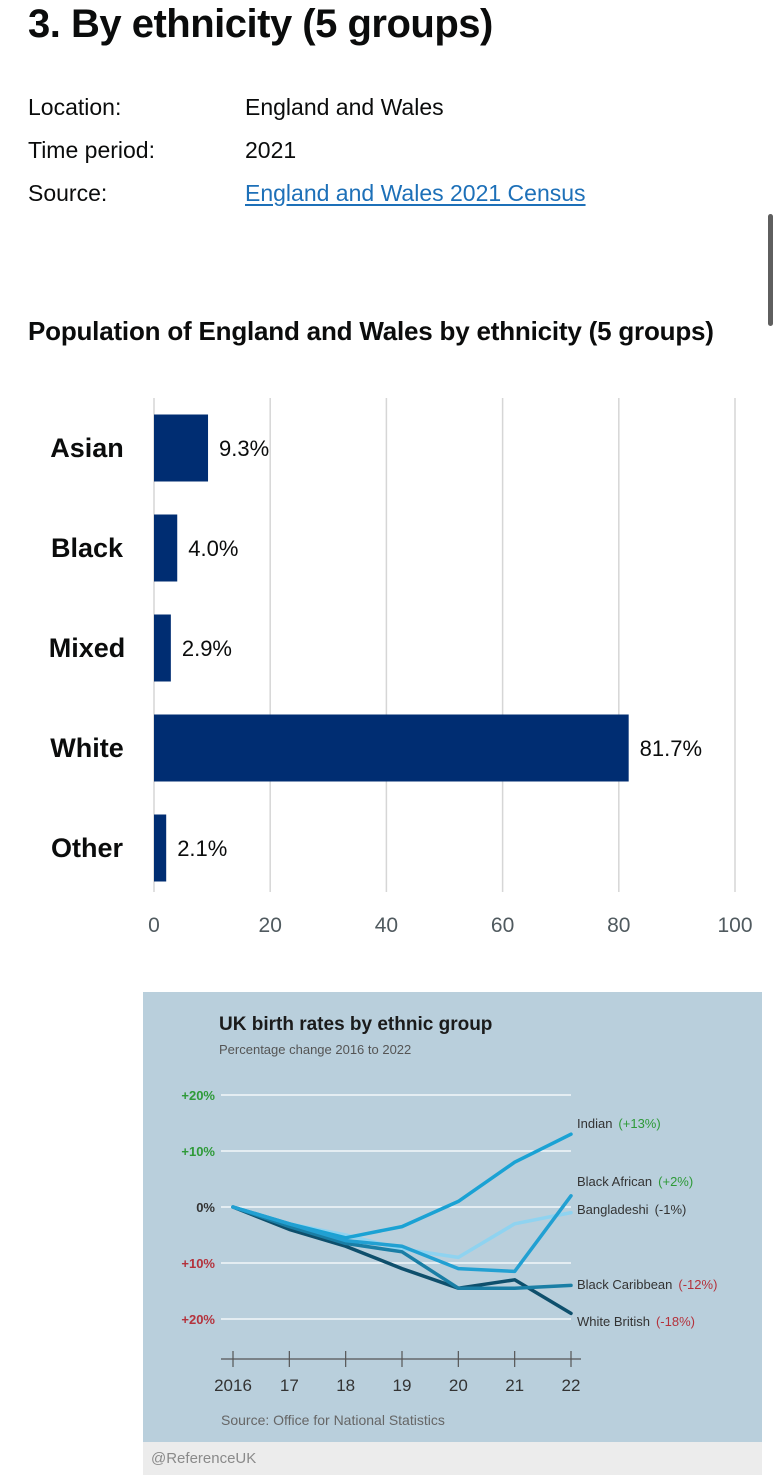  I want to click on series-label: Bangladeshi (-1%), so click(631, 1209).